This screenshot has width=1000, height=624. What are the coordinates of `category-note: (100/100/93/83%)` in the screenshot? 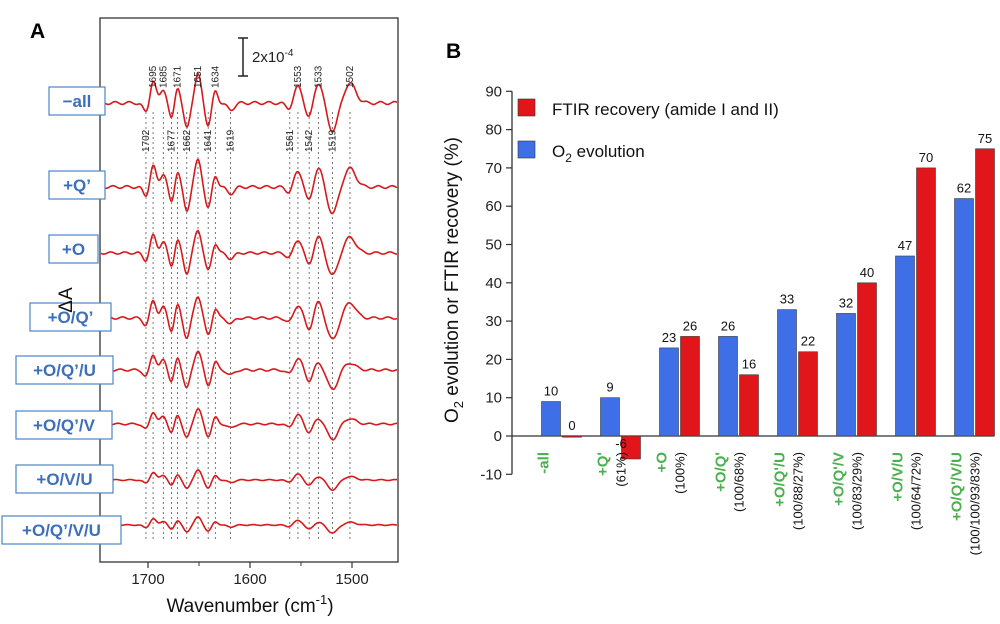 It's located at (975, 503).